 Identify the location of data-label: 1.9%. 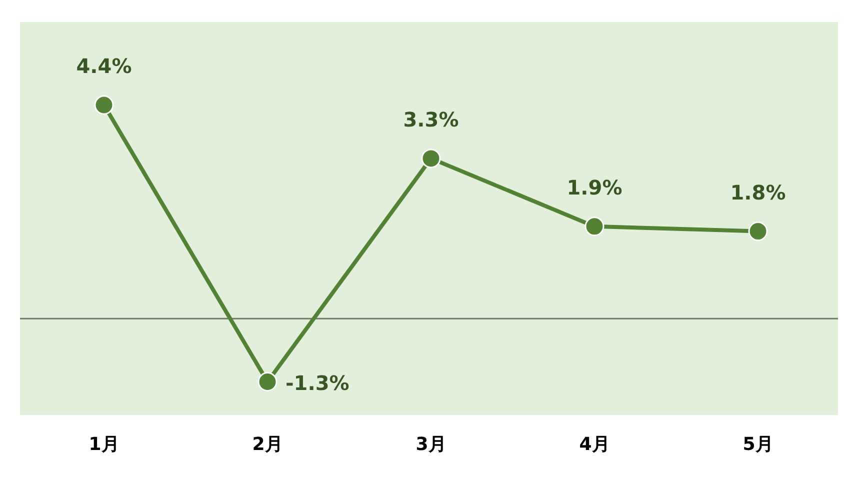
(594, 187).